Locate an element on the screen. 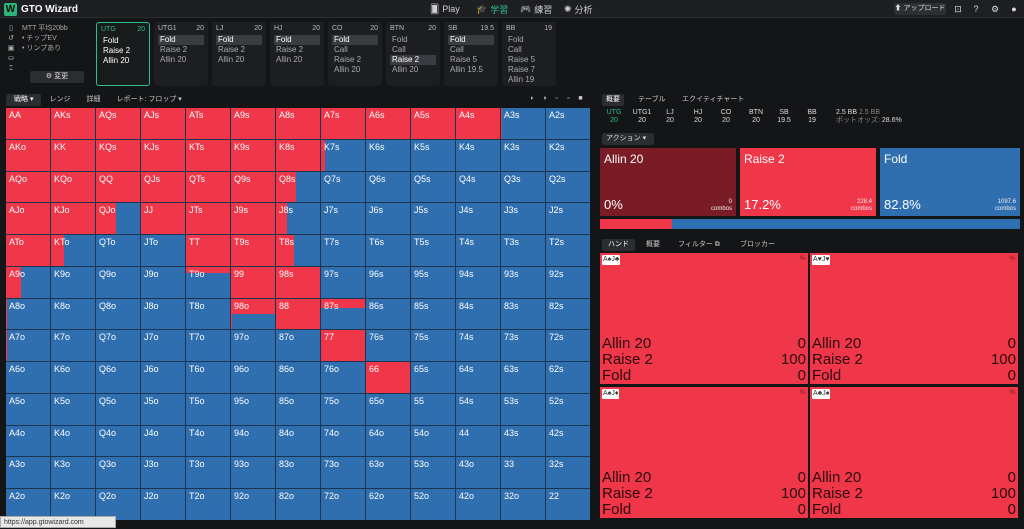  hand-cell: Q4s is located at coordinates (478, 187).